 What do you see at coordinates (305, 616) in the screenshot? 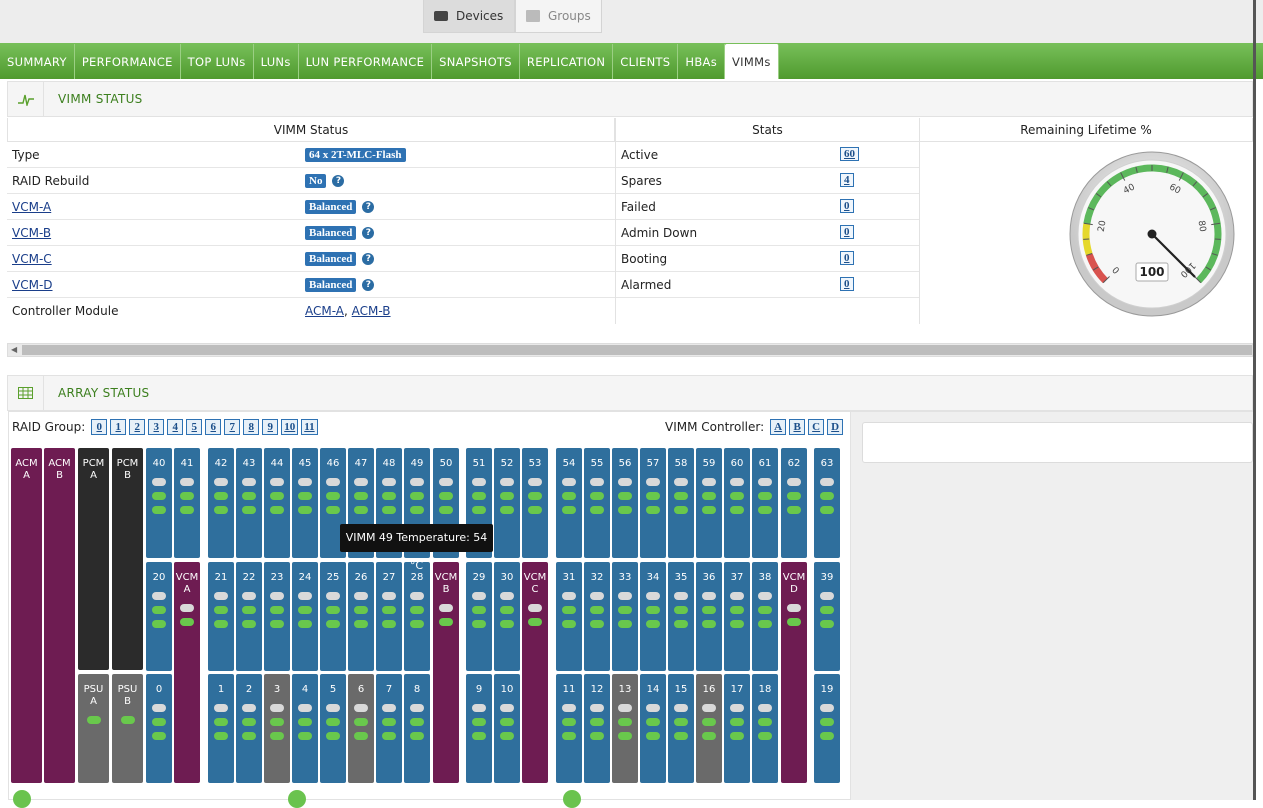
I see `vimm-module: 24` at bounding box center [305, 616].